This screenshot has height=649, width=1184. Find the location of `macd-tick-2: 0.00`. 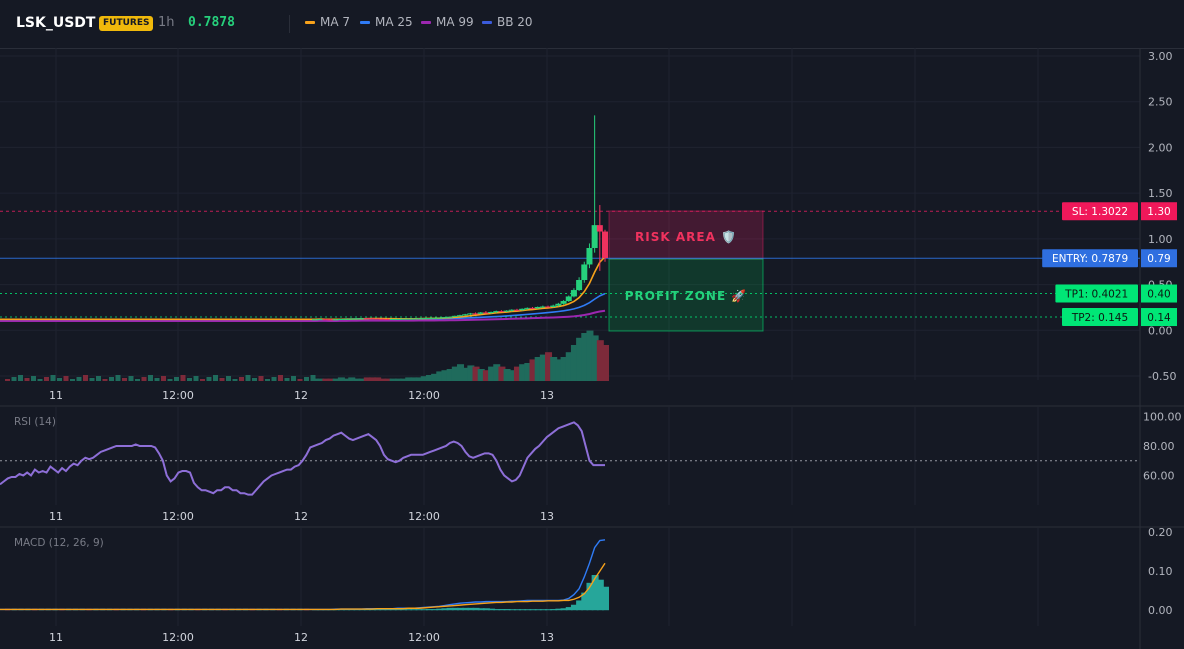

macd-tick-2: 0.00 is located at coordinates (1160, 610).